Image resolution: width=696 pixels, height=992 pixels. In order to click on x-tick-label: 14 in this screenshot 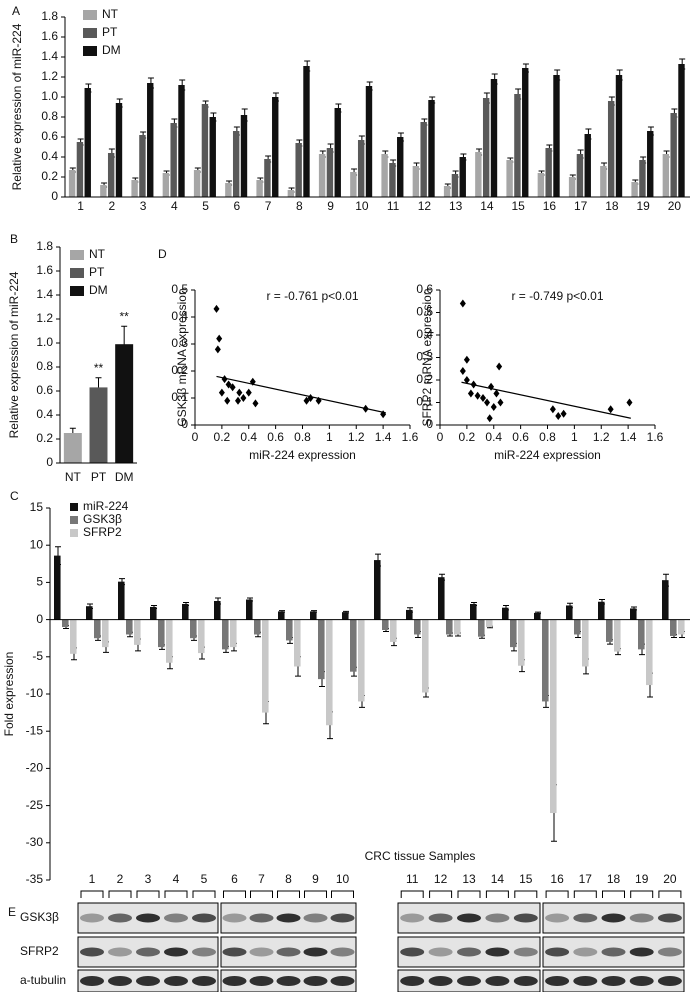, I will do `click(487, 206)`.